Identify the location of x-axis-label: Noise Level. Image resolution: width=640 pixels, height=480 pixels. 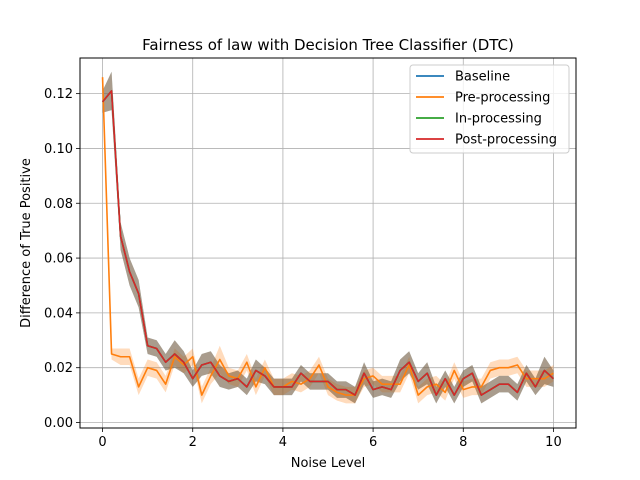
(328, 463).